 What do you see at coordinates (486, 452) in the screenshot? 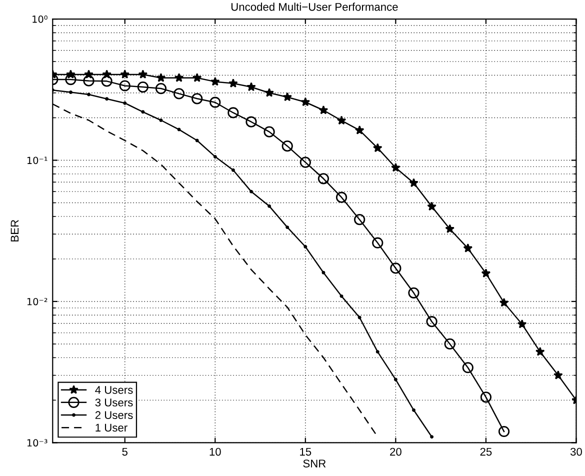
I see `x-tick-label: 25` at bounding box center [486, 452].